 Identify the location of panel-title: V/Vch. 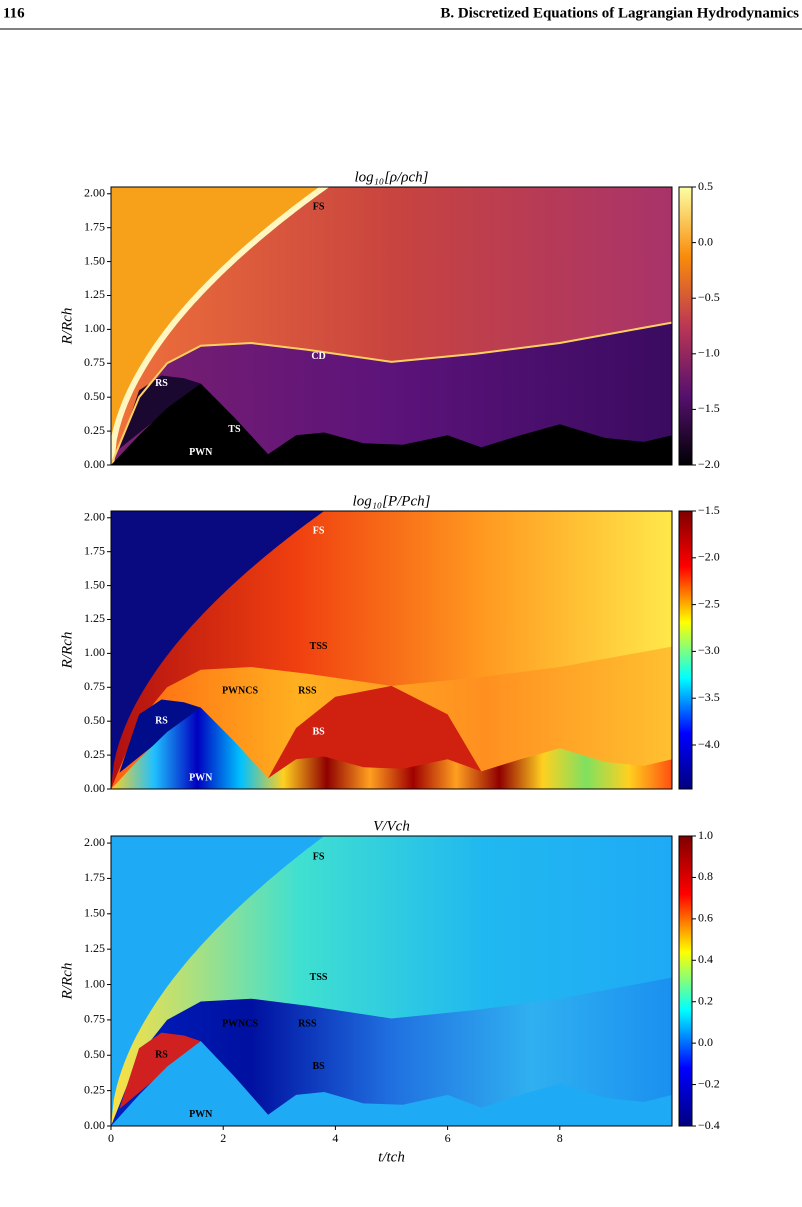
(391, 826).